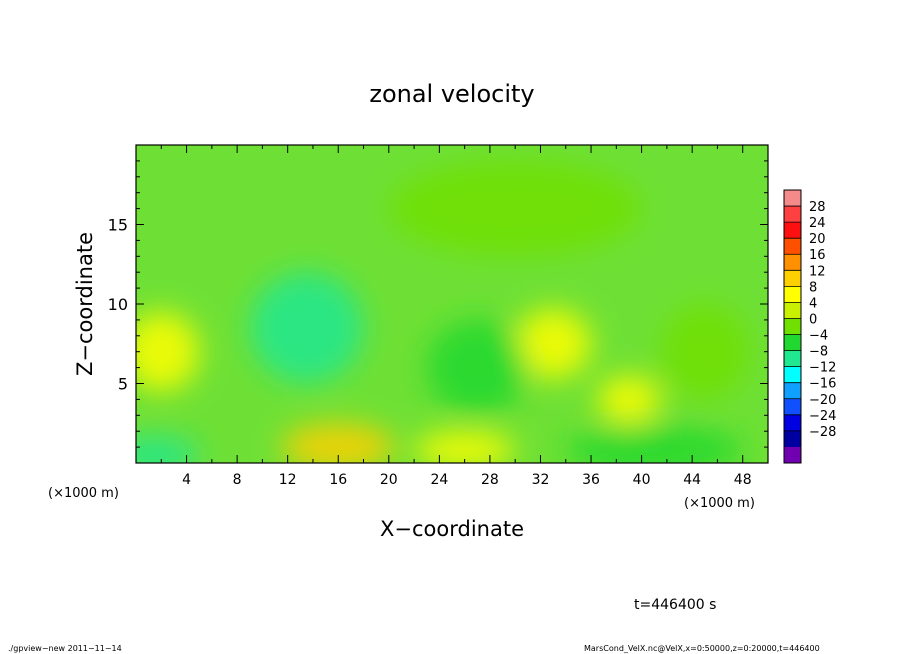  Describe the element at coordinates (719, 503) in the screenshot. I see `x-units-label-right: (×1000 m)` at that location.